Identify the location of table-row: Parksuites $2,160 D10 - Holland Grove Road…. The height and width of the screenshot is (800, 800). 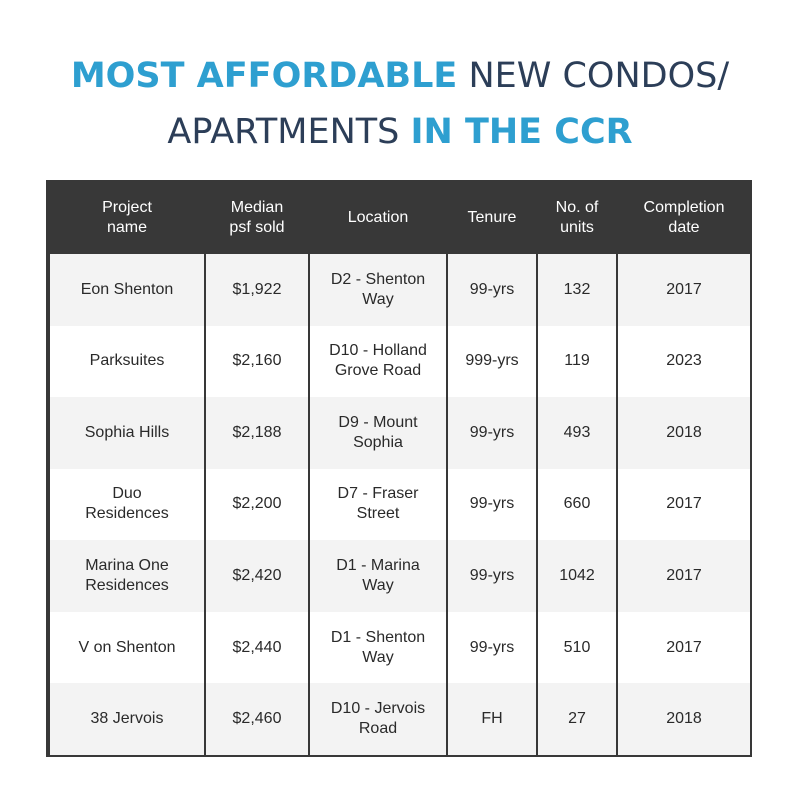
(400, 361).